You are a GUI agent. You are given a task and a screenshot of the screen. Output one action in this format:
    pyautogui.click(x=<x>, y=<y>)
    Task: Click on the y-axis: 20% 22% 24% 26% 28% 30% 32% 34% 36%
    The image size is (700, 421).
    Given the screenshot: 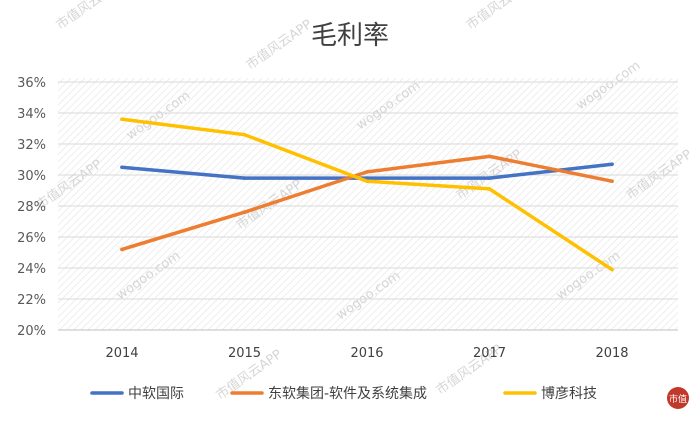 What is the action you would take?
    pyautogui.click(x=31, y=207)
    